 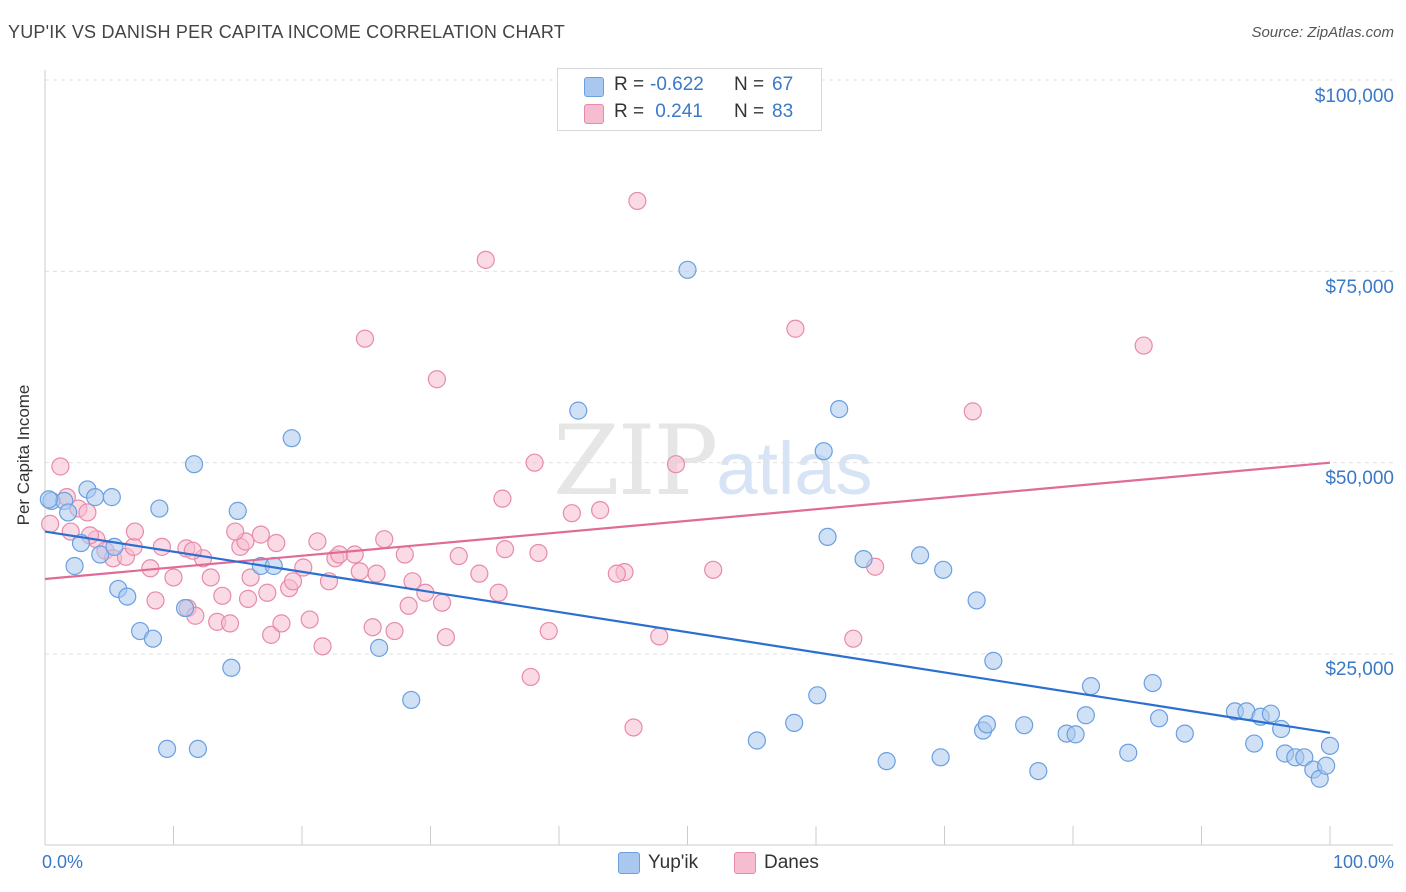 What do you see at coordinates (676, 111) in the screenshot?
I see `r-value: 0.241` at bounding box center [676, 111].